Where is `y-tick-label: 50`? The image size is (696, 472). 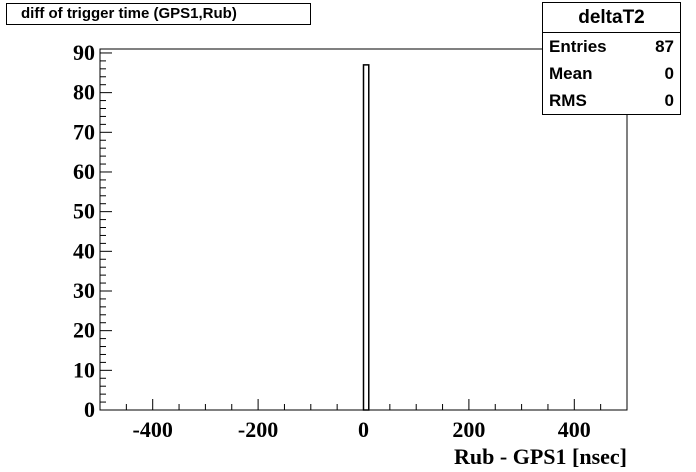 y-tick-label: 50 is located at coordinates (84, 211).